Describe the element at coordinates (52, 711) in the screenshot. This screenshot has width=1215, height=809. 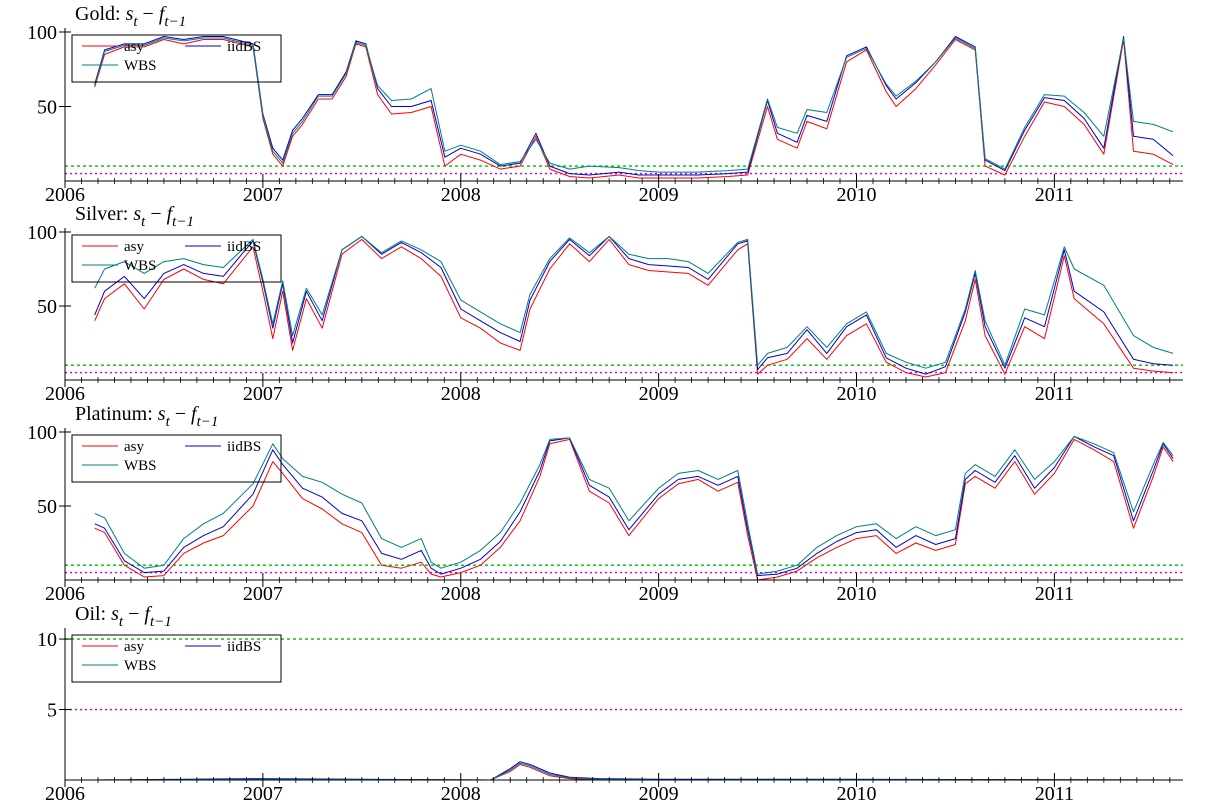
I see `y-tick-label: 5` at that location.